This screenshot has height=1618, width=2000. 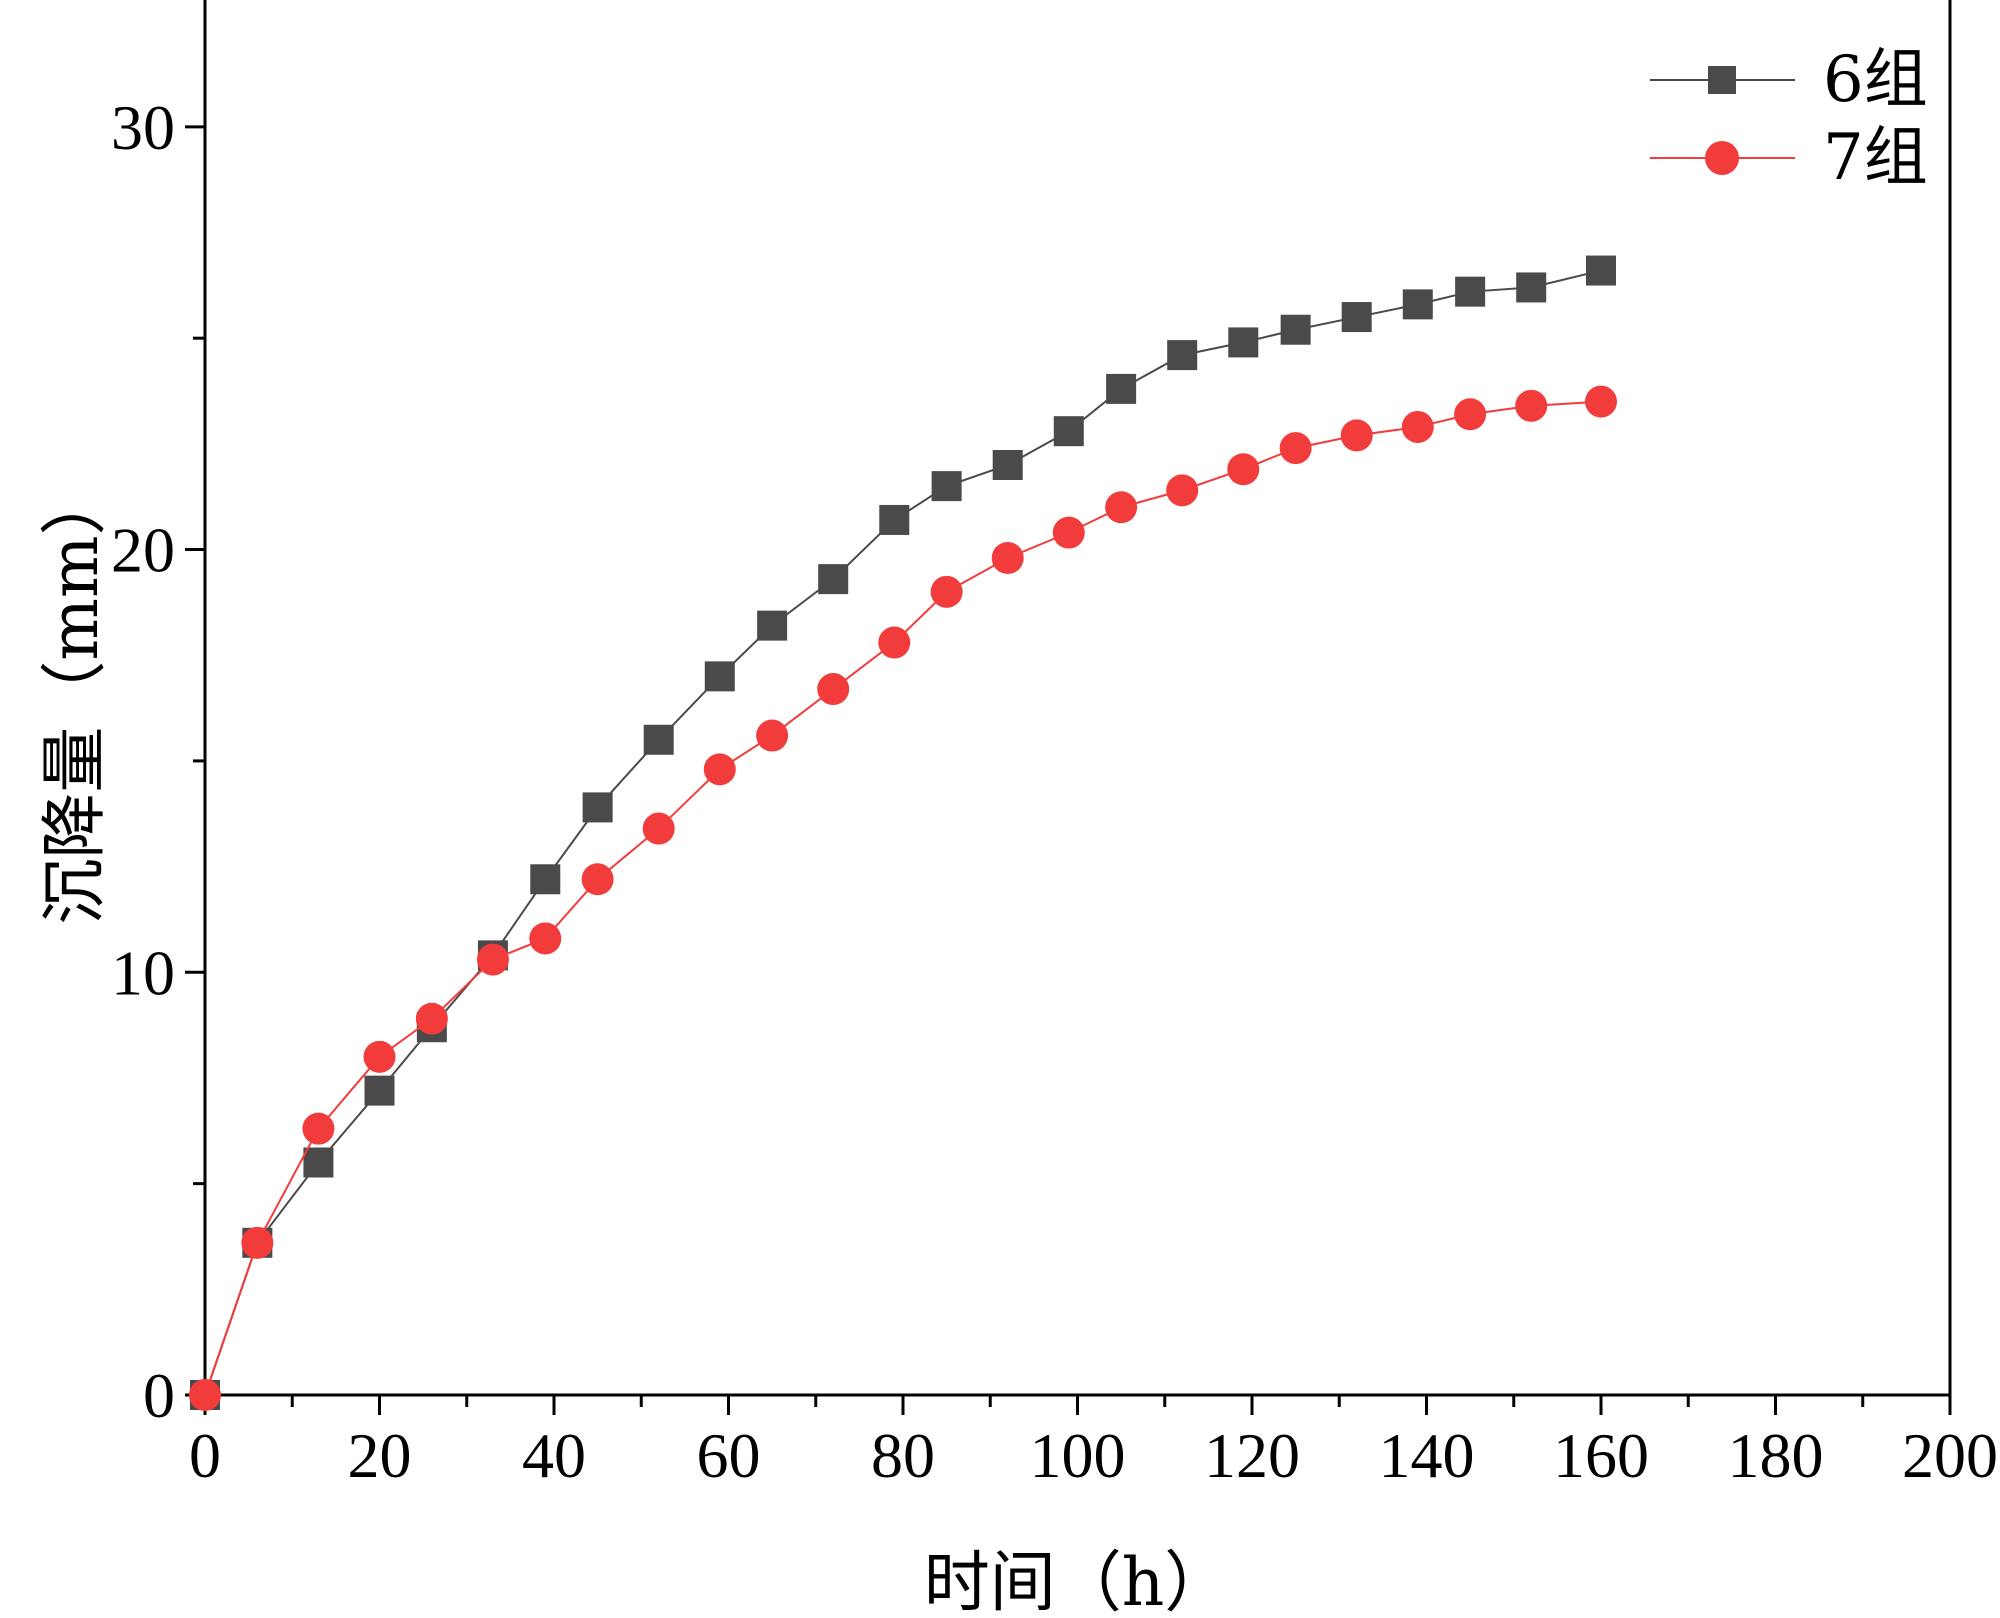 I want to click on x-tick-label-0: 0, so click(x=205, y=1455).